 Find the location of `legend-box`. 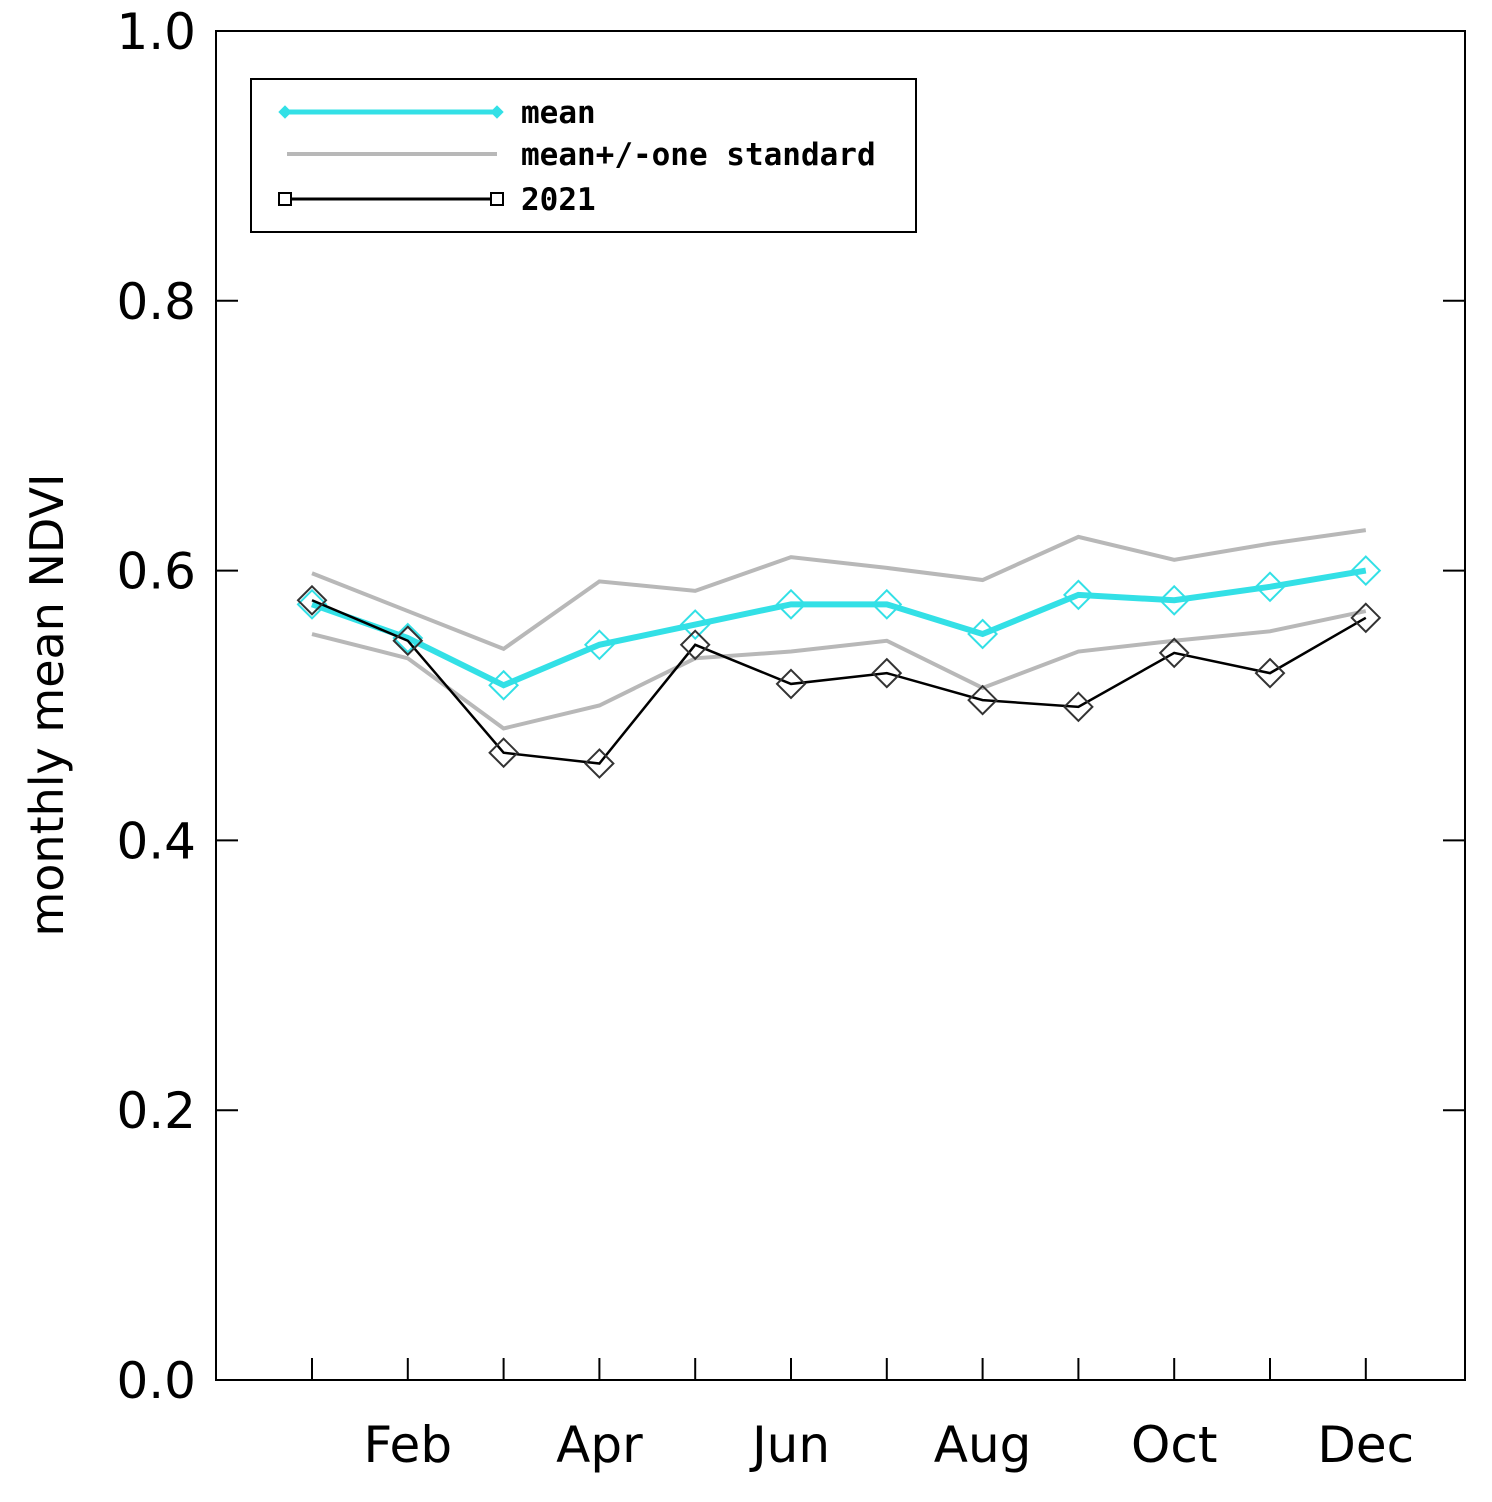

legend-box is located at coordinates (583, 155).